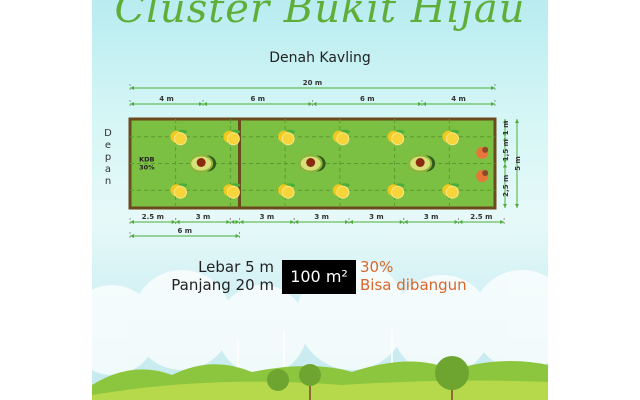 This screenshot has height=400, width=640. Describe the element at coordinates (413, 285) in the screenshot. I see `buildable-label: Bisa dibangun` at that location.